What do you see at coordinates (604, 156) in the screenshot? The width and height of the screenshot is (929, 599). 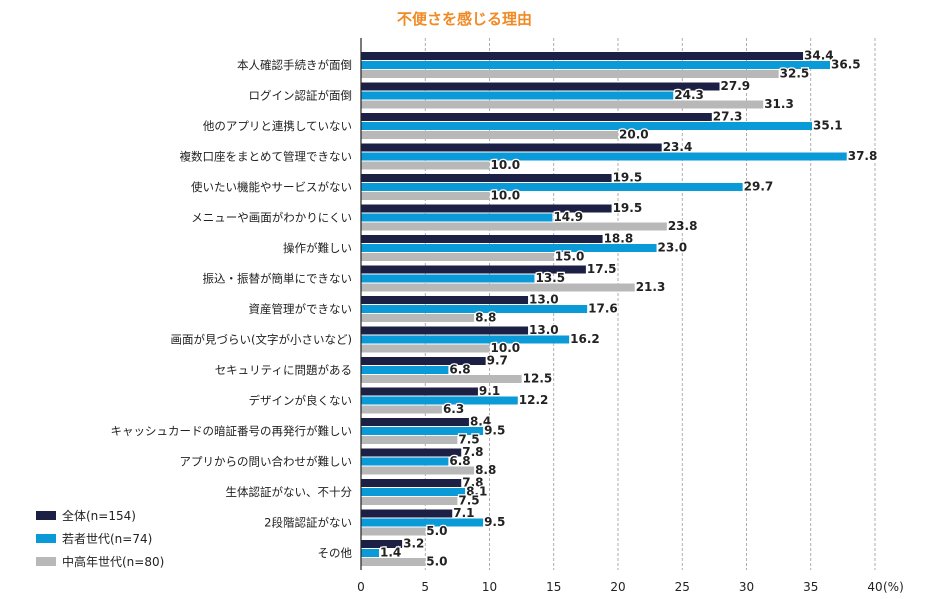 I see `bar-s1-c3` at bounding box center [604, 156].